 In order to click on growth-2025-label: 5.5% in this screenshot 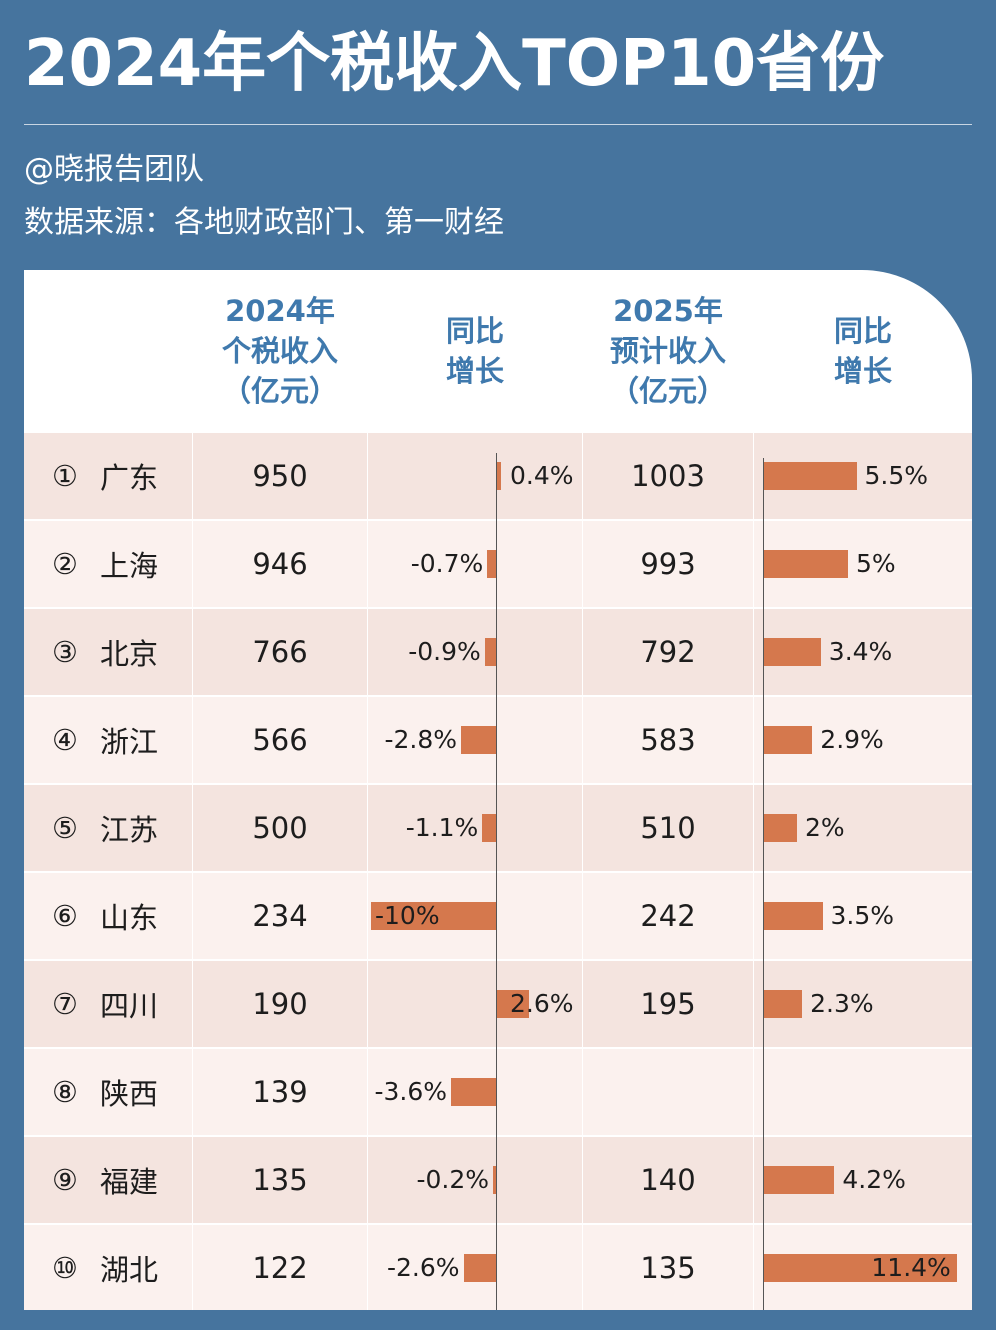, I will do `click(896, 475)`.